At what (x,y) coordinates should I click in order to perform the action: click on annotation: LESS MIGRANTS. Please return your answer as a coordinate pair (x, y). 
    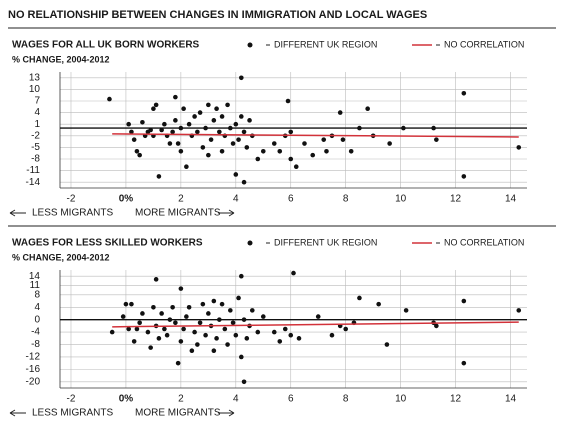
    Looking at the image, I should click on (72, 213).